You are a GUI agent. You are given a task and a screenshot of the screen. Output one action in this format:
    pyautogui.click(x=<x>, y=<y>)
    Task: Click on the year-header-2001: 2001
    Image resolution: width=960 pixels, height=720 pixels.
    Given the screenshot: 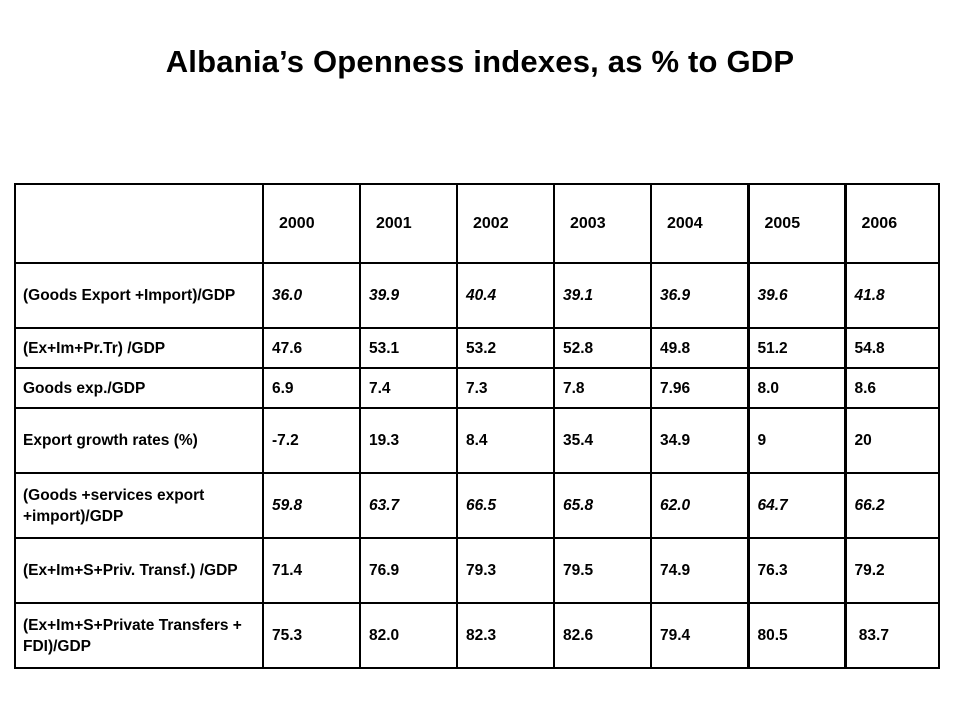 What is the action you would take?
    pyautogui.click(x=408, y=223)
    